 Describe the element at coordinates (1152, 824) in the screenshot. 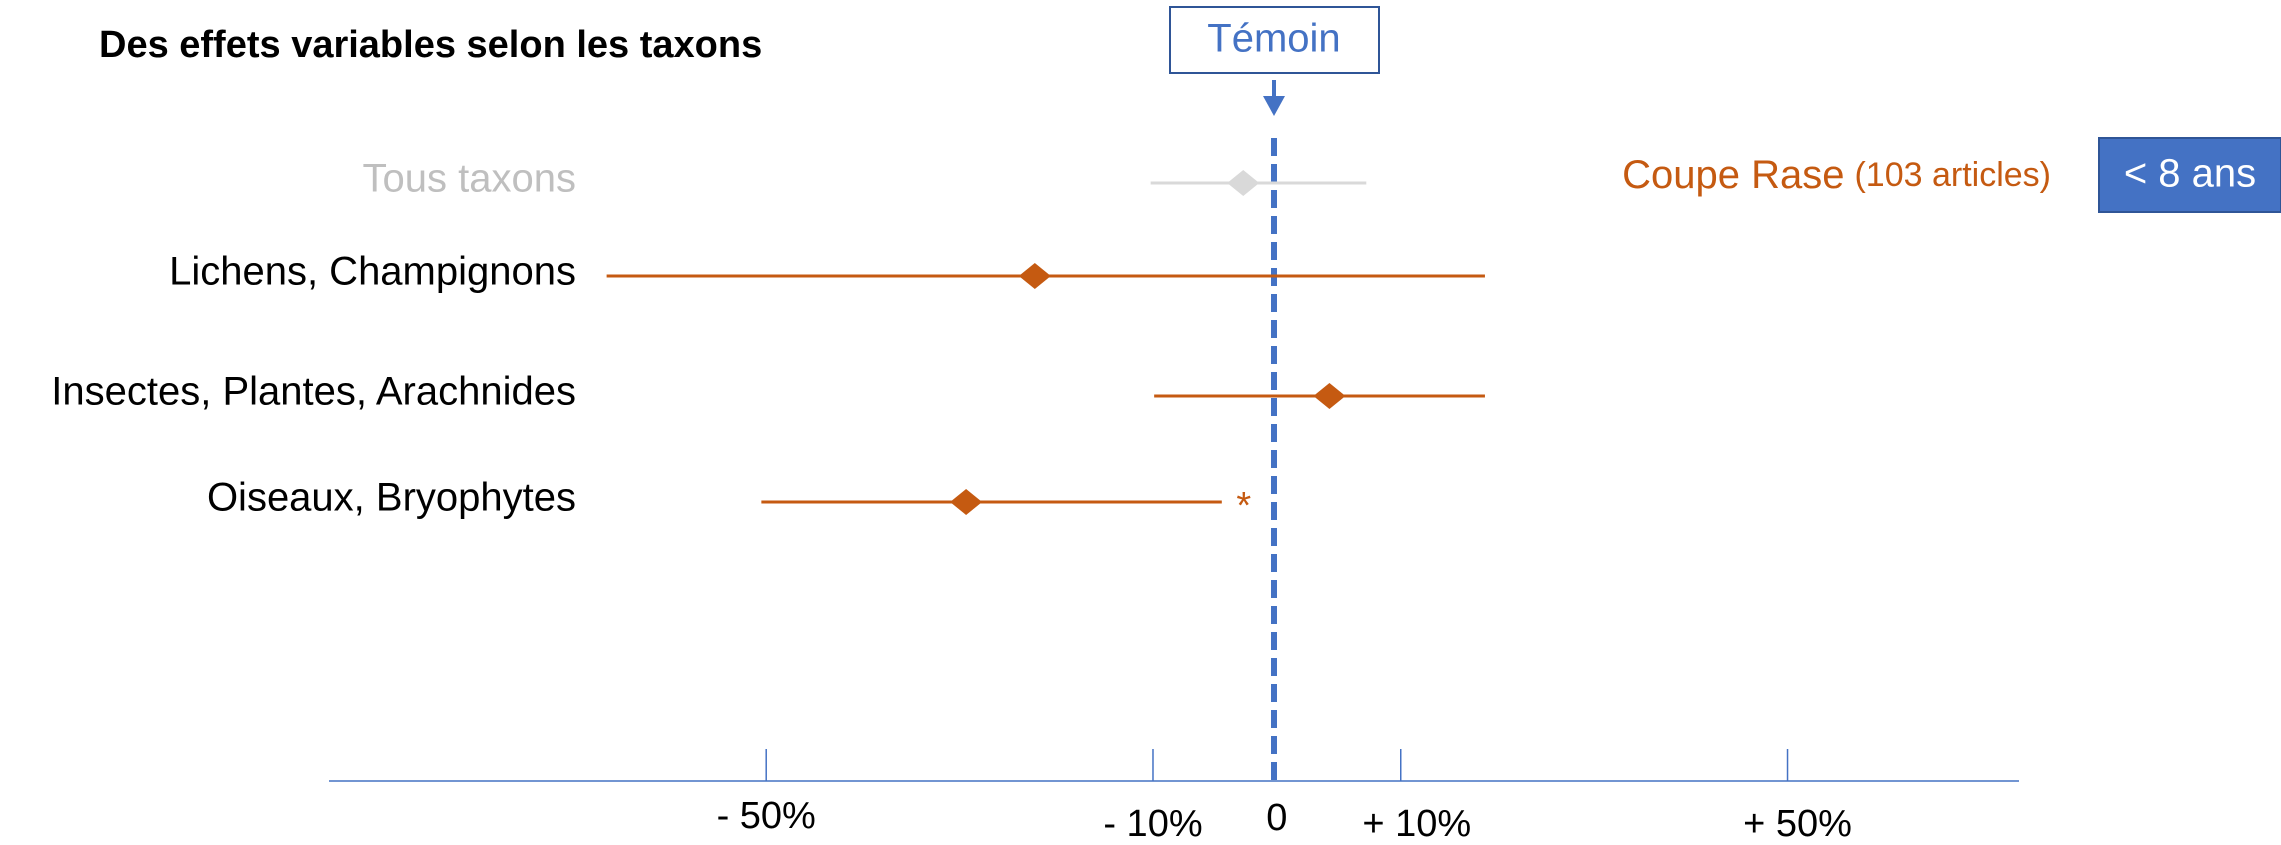

I see `x-tick-label: - 10%` at that location.